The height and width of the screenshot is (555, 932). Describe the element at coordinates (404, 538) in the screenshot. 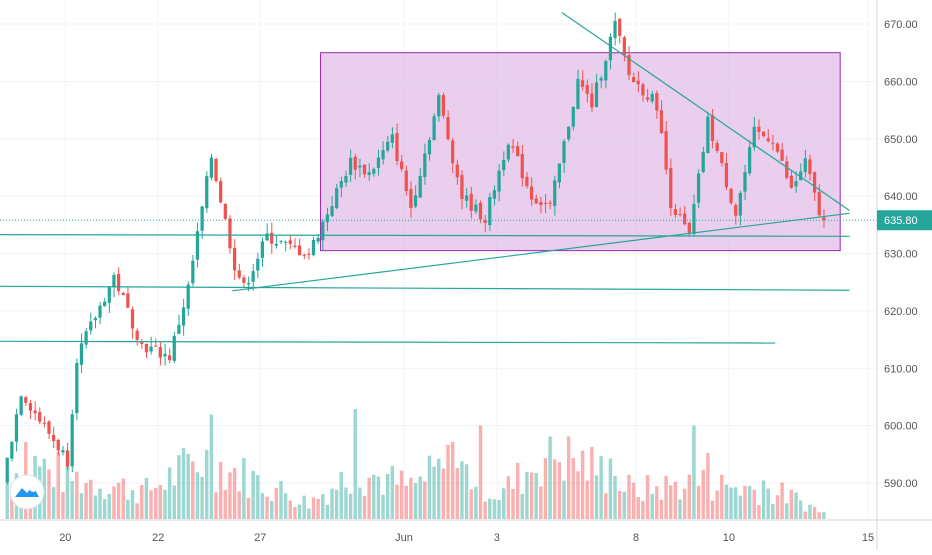

I see `x-tick-label: Jun` at that location.